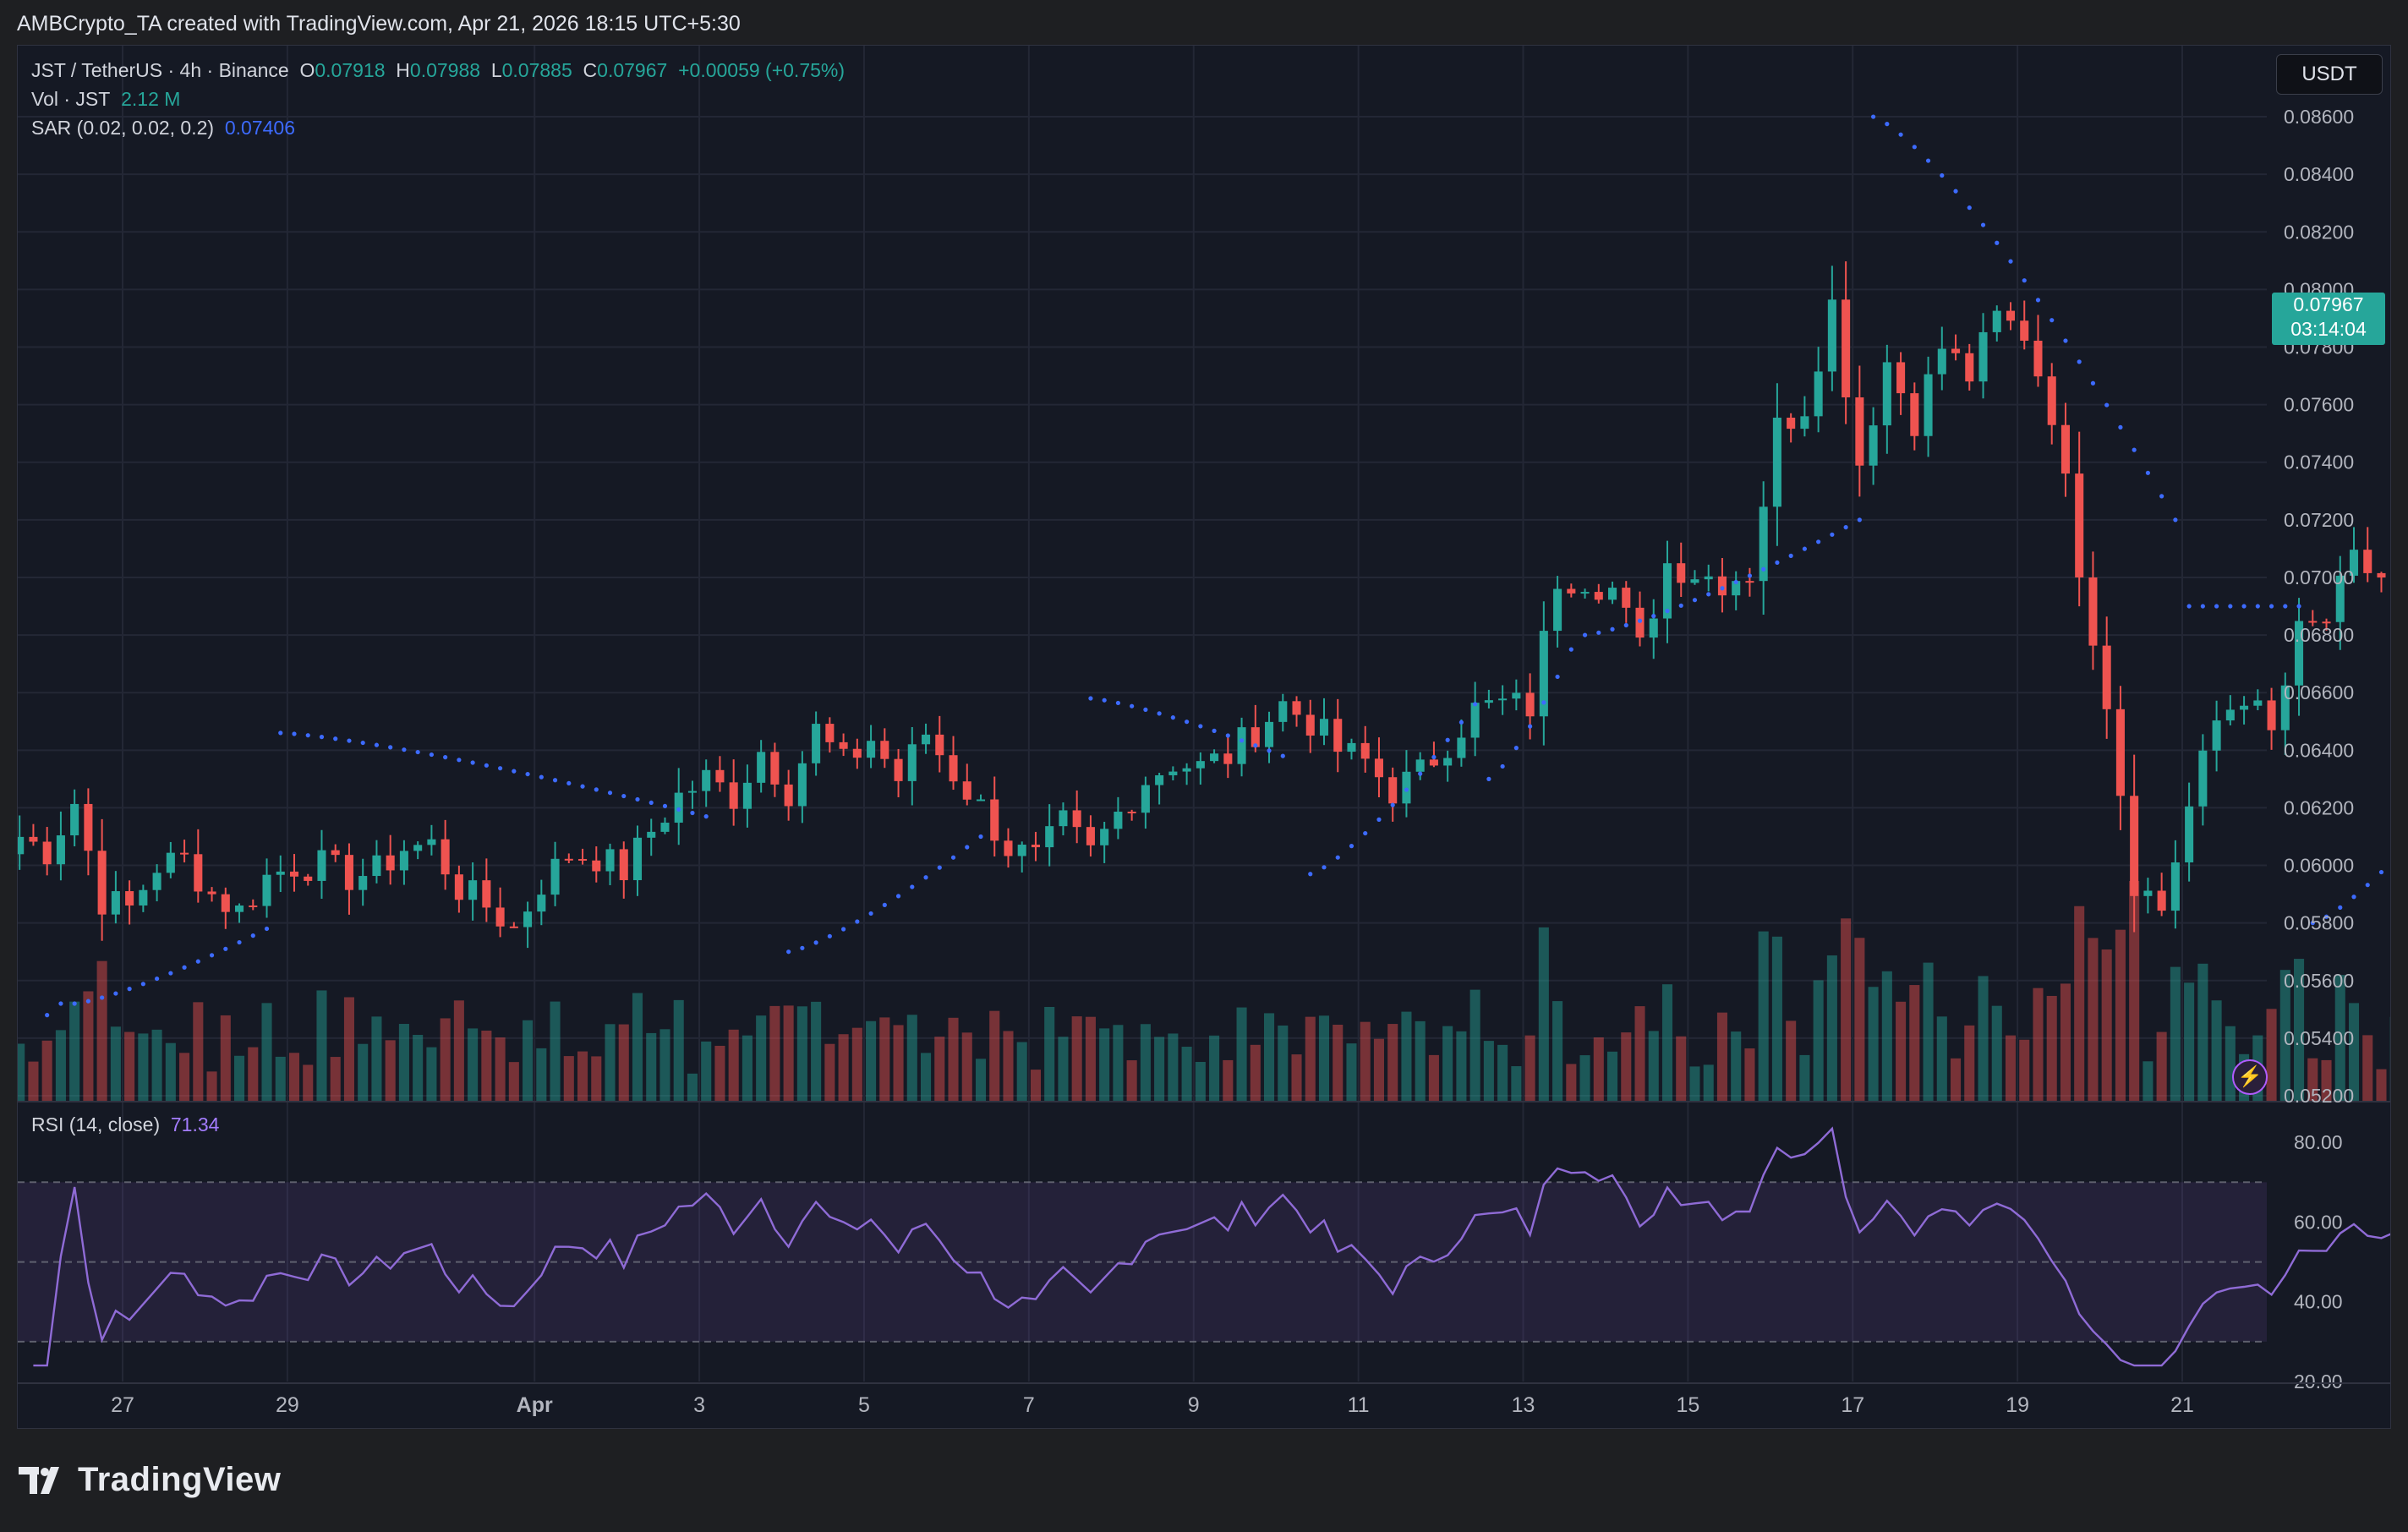 This screenshot has width=2408, height=1532. I want to click on lightning-icon: ⚡, so click(2250, 1077).